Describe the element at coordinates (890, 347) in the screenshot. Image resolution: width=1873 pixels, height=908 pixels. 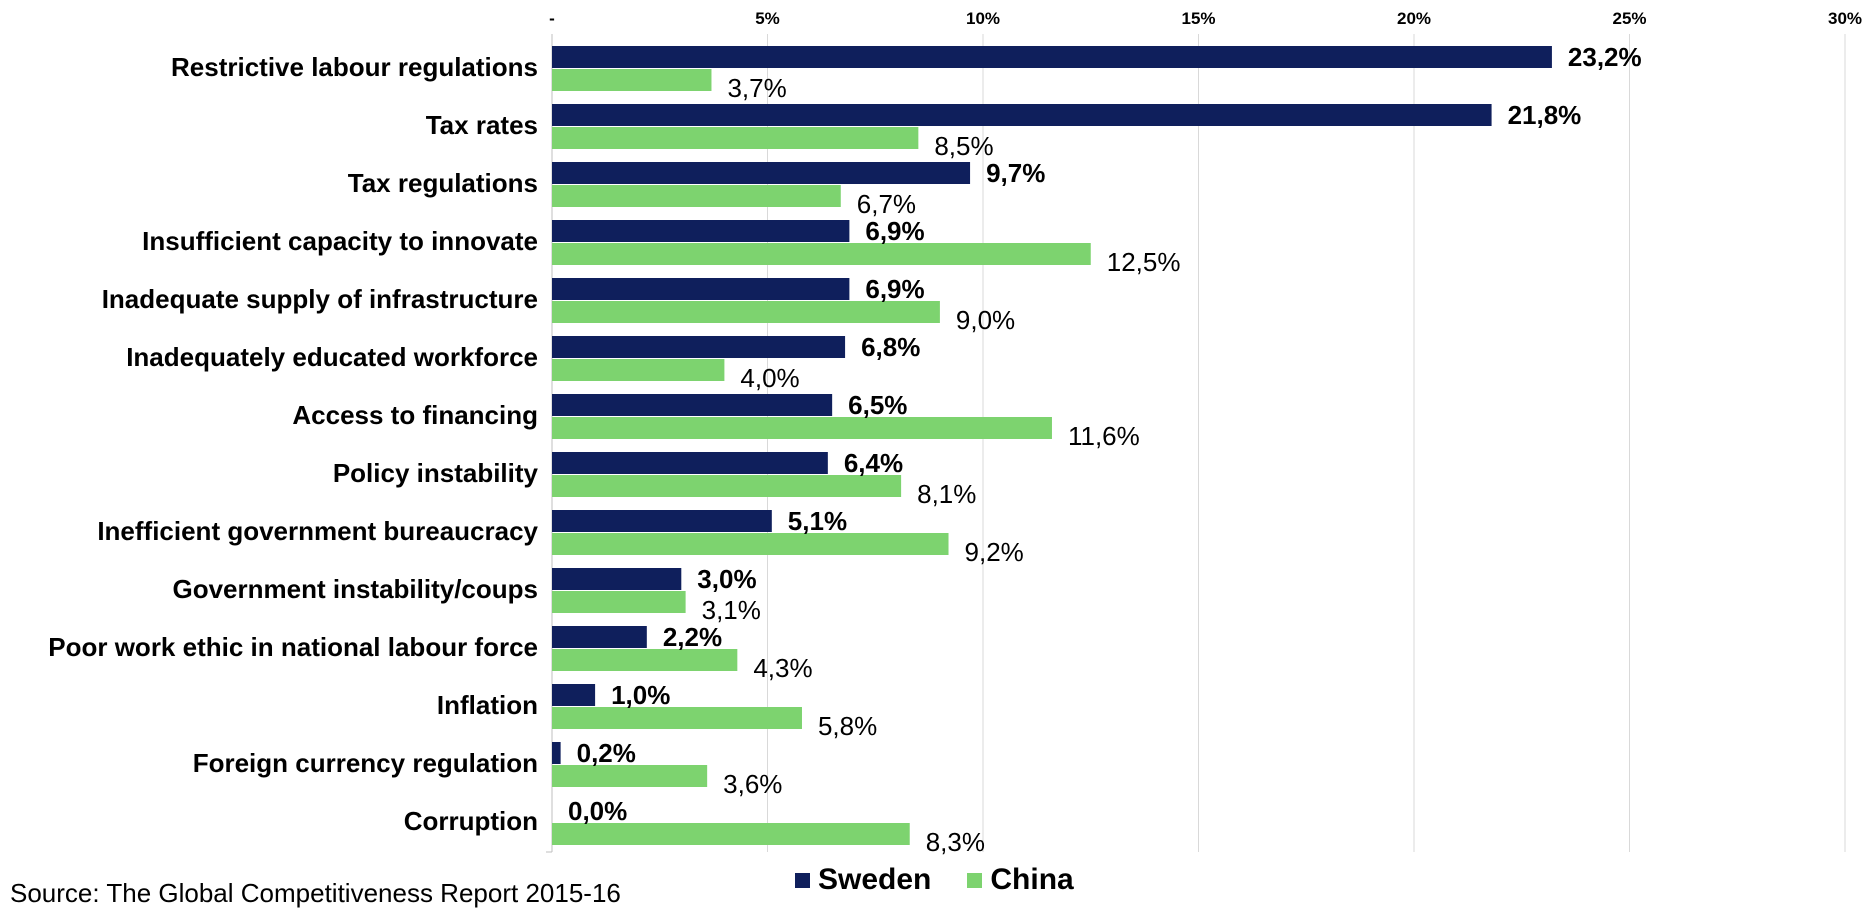
I see `data-label-sweden: 6,8%` at that location.